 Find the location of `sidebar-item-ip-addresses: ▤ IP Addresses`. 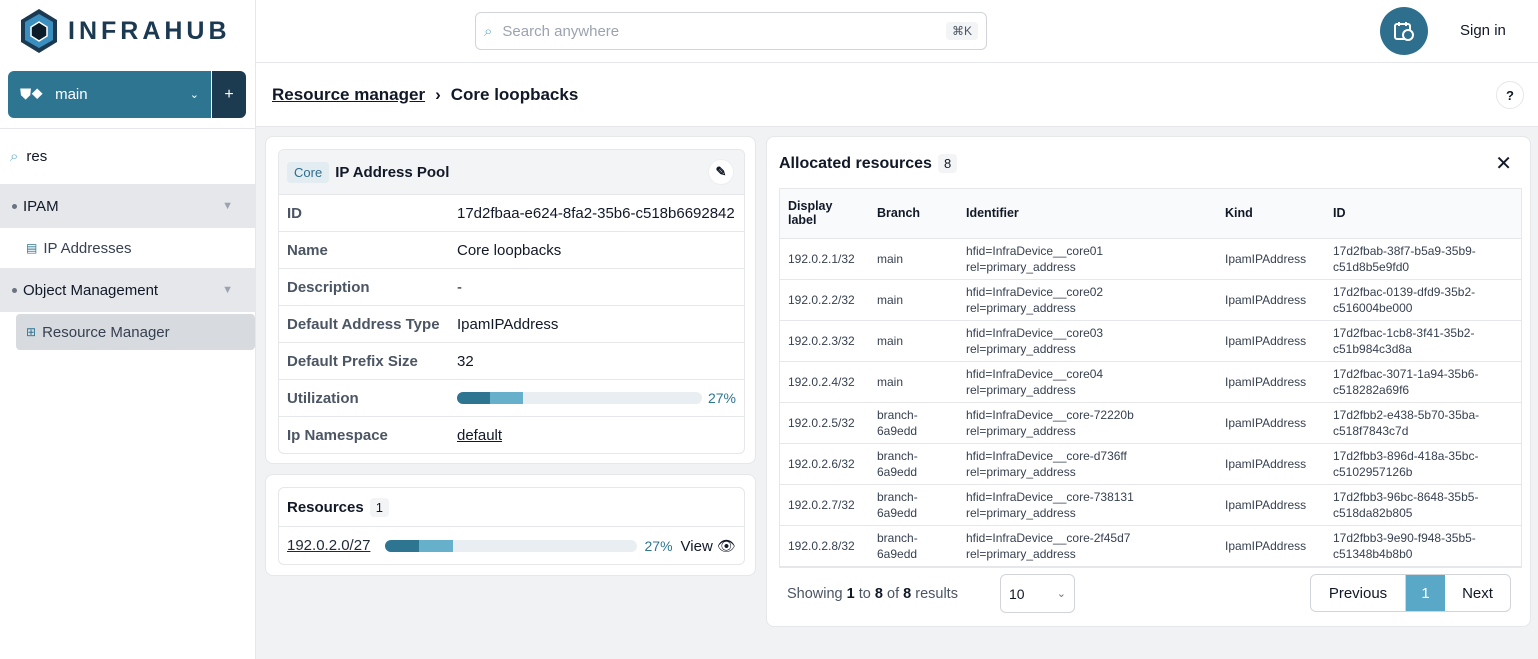

sidebar-item-ip-addresses: ▤ IP Addresses is located at coordinates (135, 248).